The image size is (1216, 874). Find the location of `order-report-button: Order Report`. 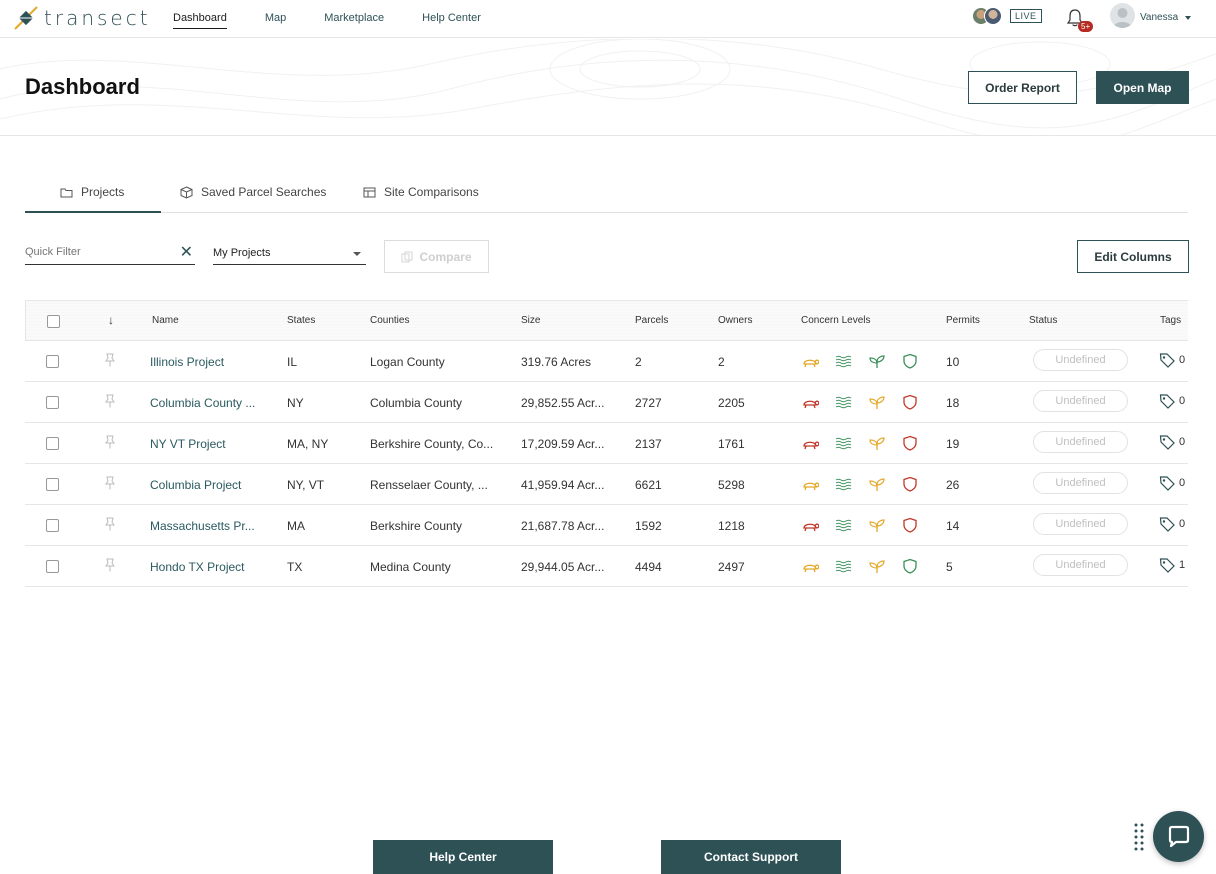

order-report-button: Order Report is located at coordinates (1022, 87).